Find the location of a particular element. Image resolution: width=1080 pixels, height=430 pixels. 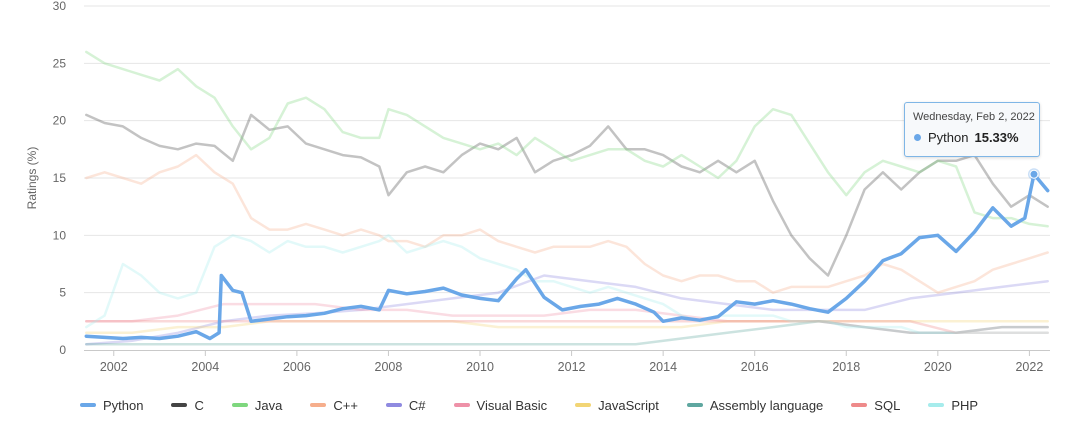

y-tick-label: 25 is located at coordinates (60, 63).